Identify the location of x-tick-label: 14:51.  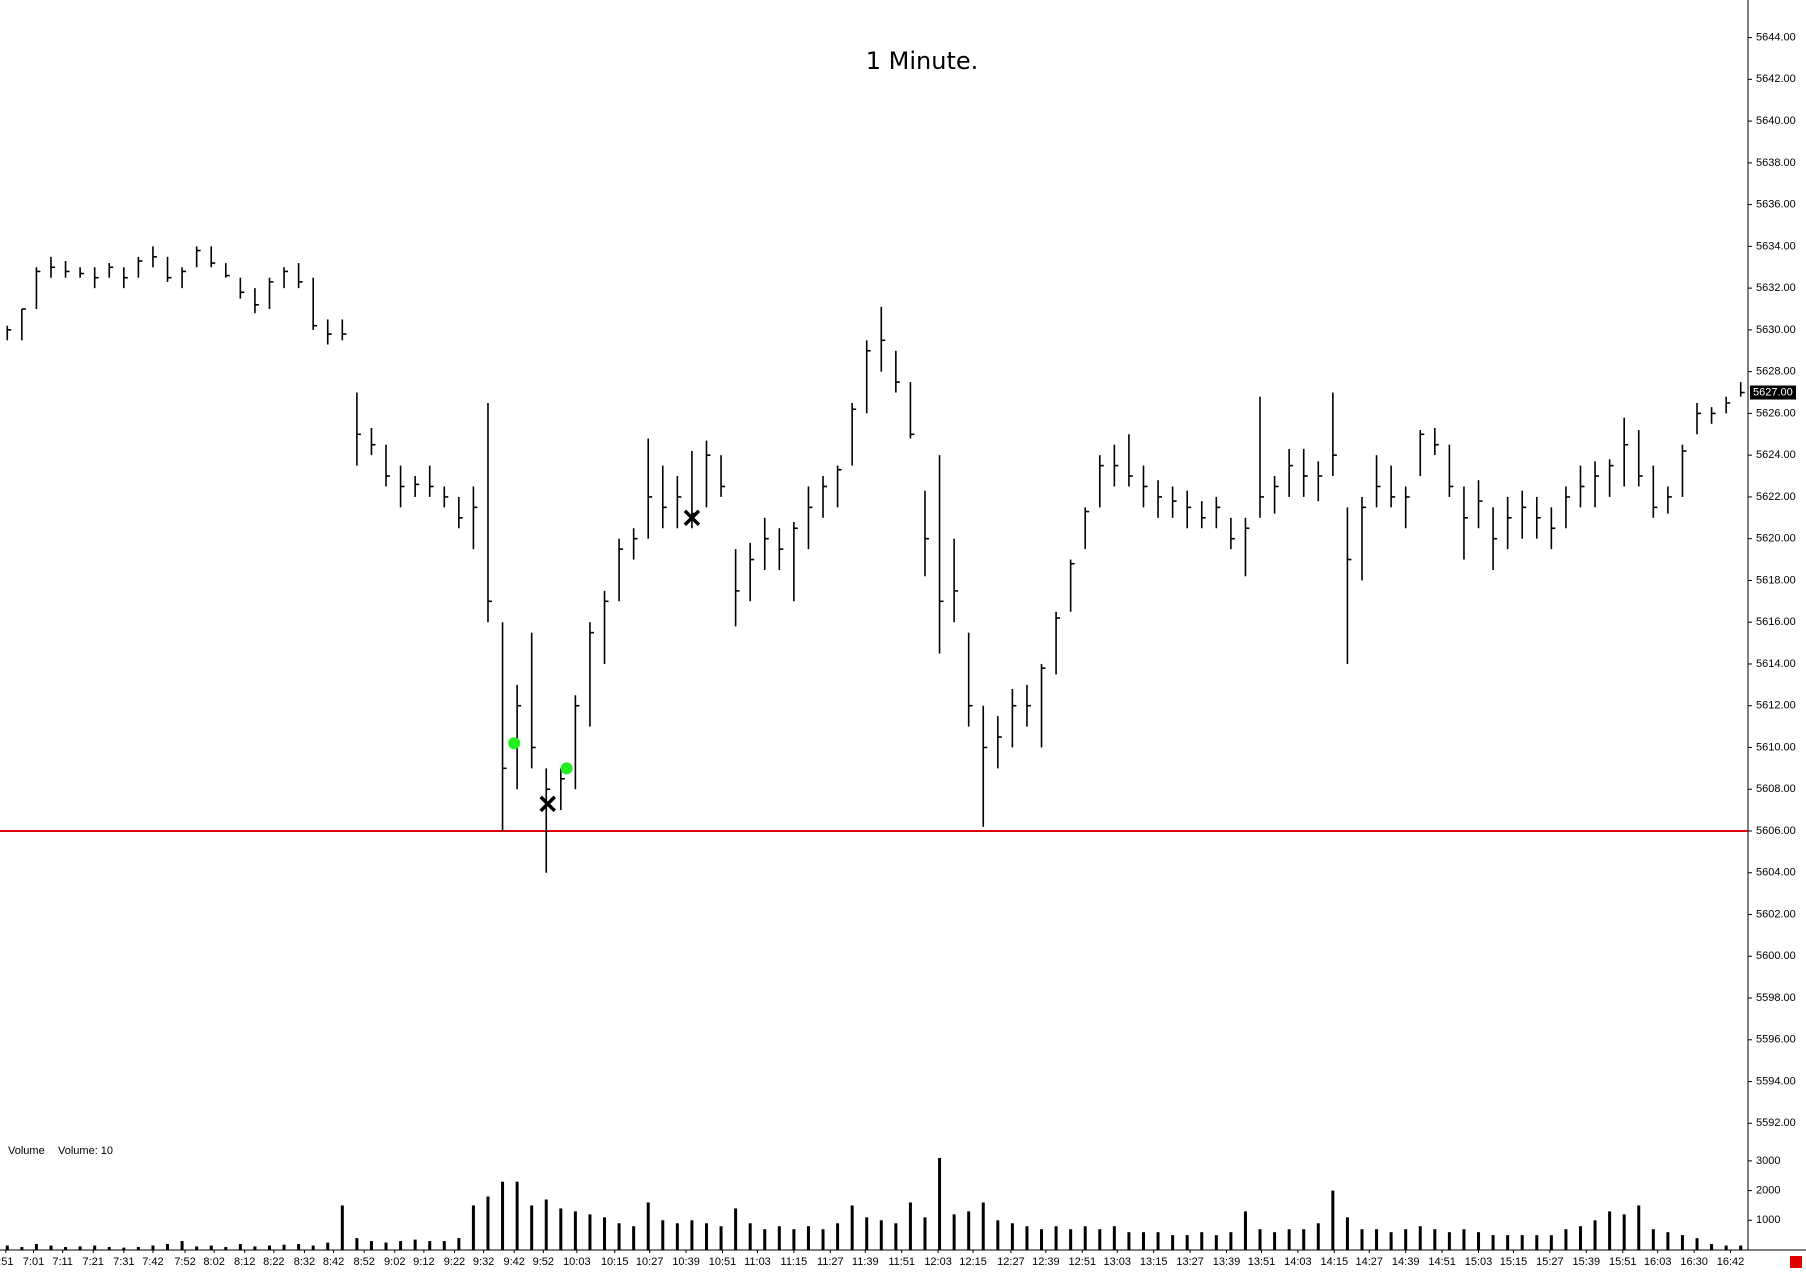
(1442, 1262).